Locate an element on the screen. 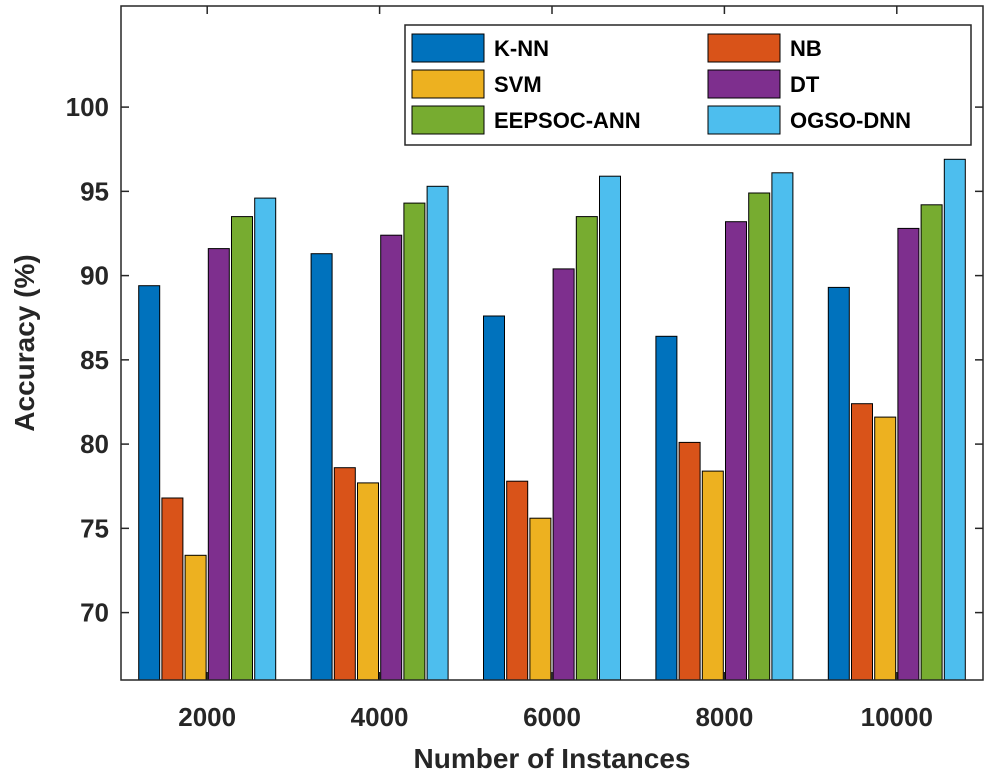 The height and width of the screenshot is (776, 991). legend-swatch-nb is located at coordinates (744, 48).